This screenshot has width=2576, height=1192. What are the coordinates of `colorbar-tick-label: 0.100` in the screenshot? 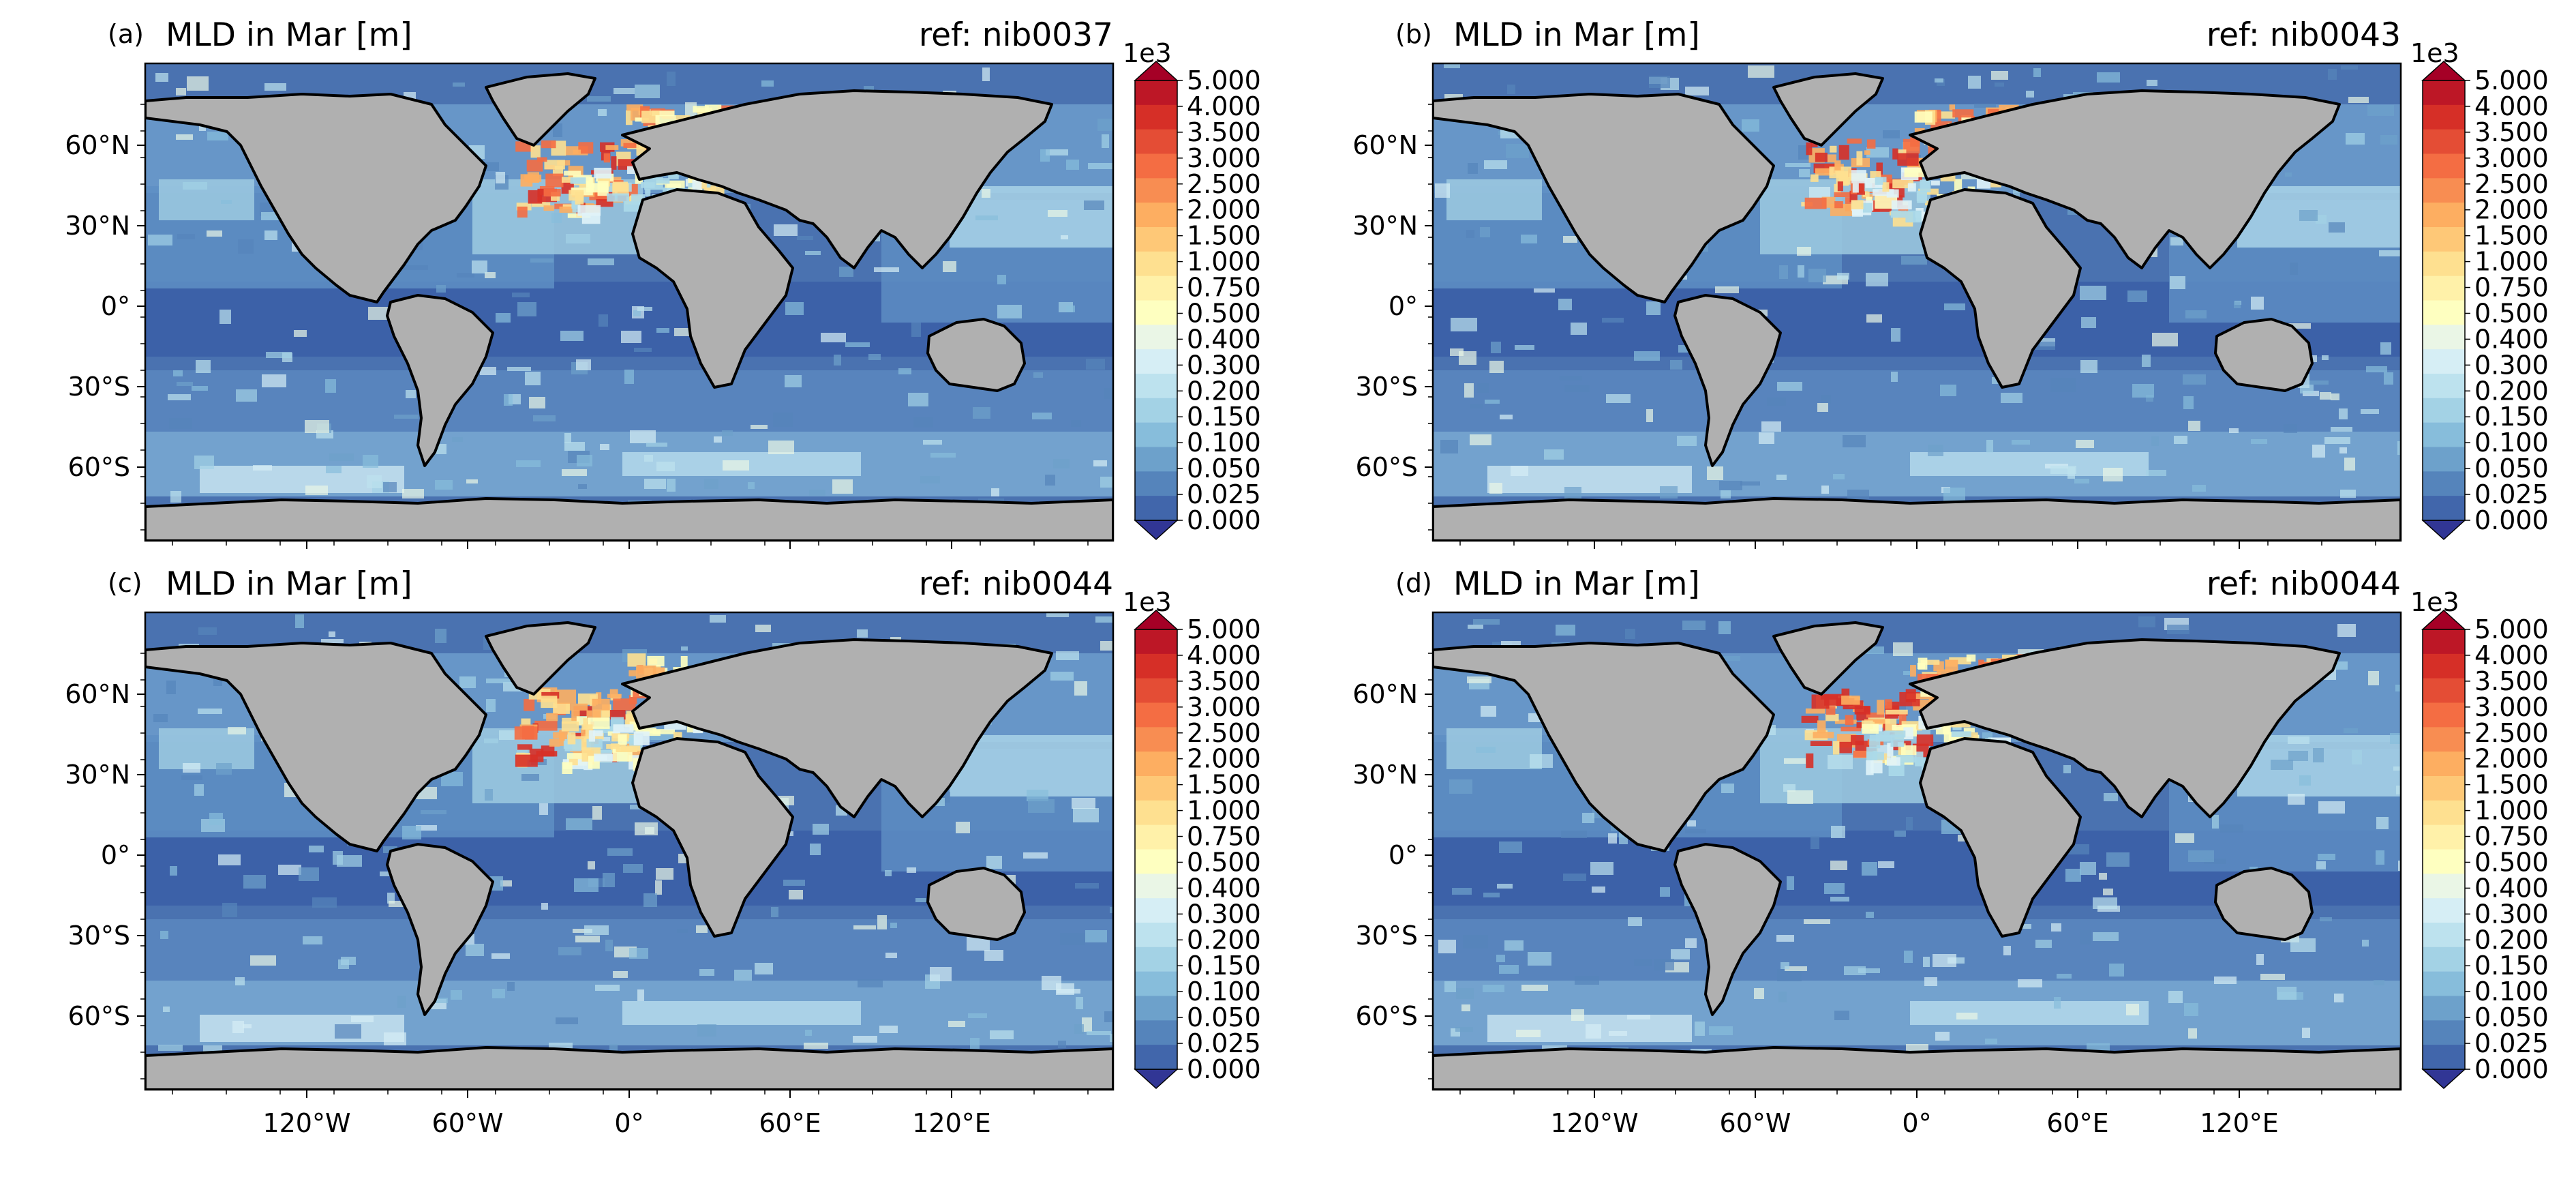 It's located at (2512, 992).